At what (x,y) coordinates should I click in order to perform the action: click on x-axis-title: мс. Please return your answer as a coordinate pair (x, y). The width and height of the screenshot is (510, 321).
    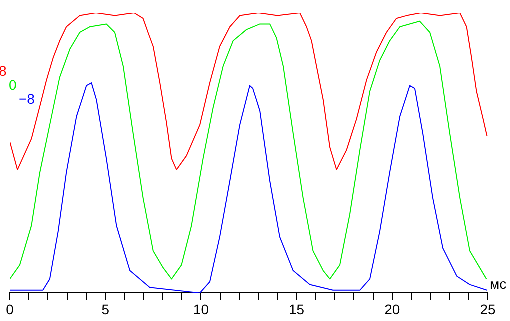
    Looking at the image, I should click on (498, 284).